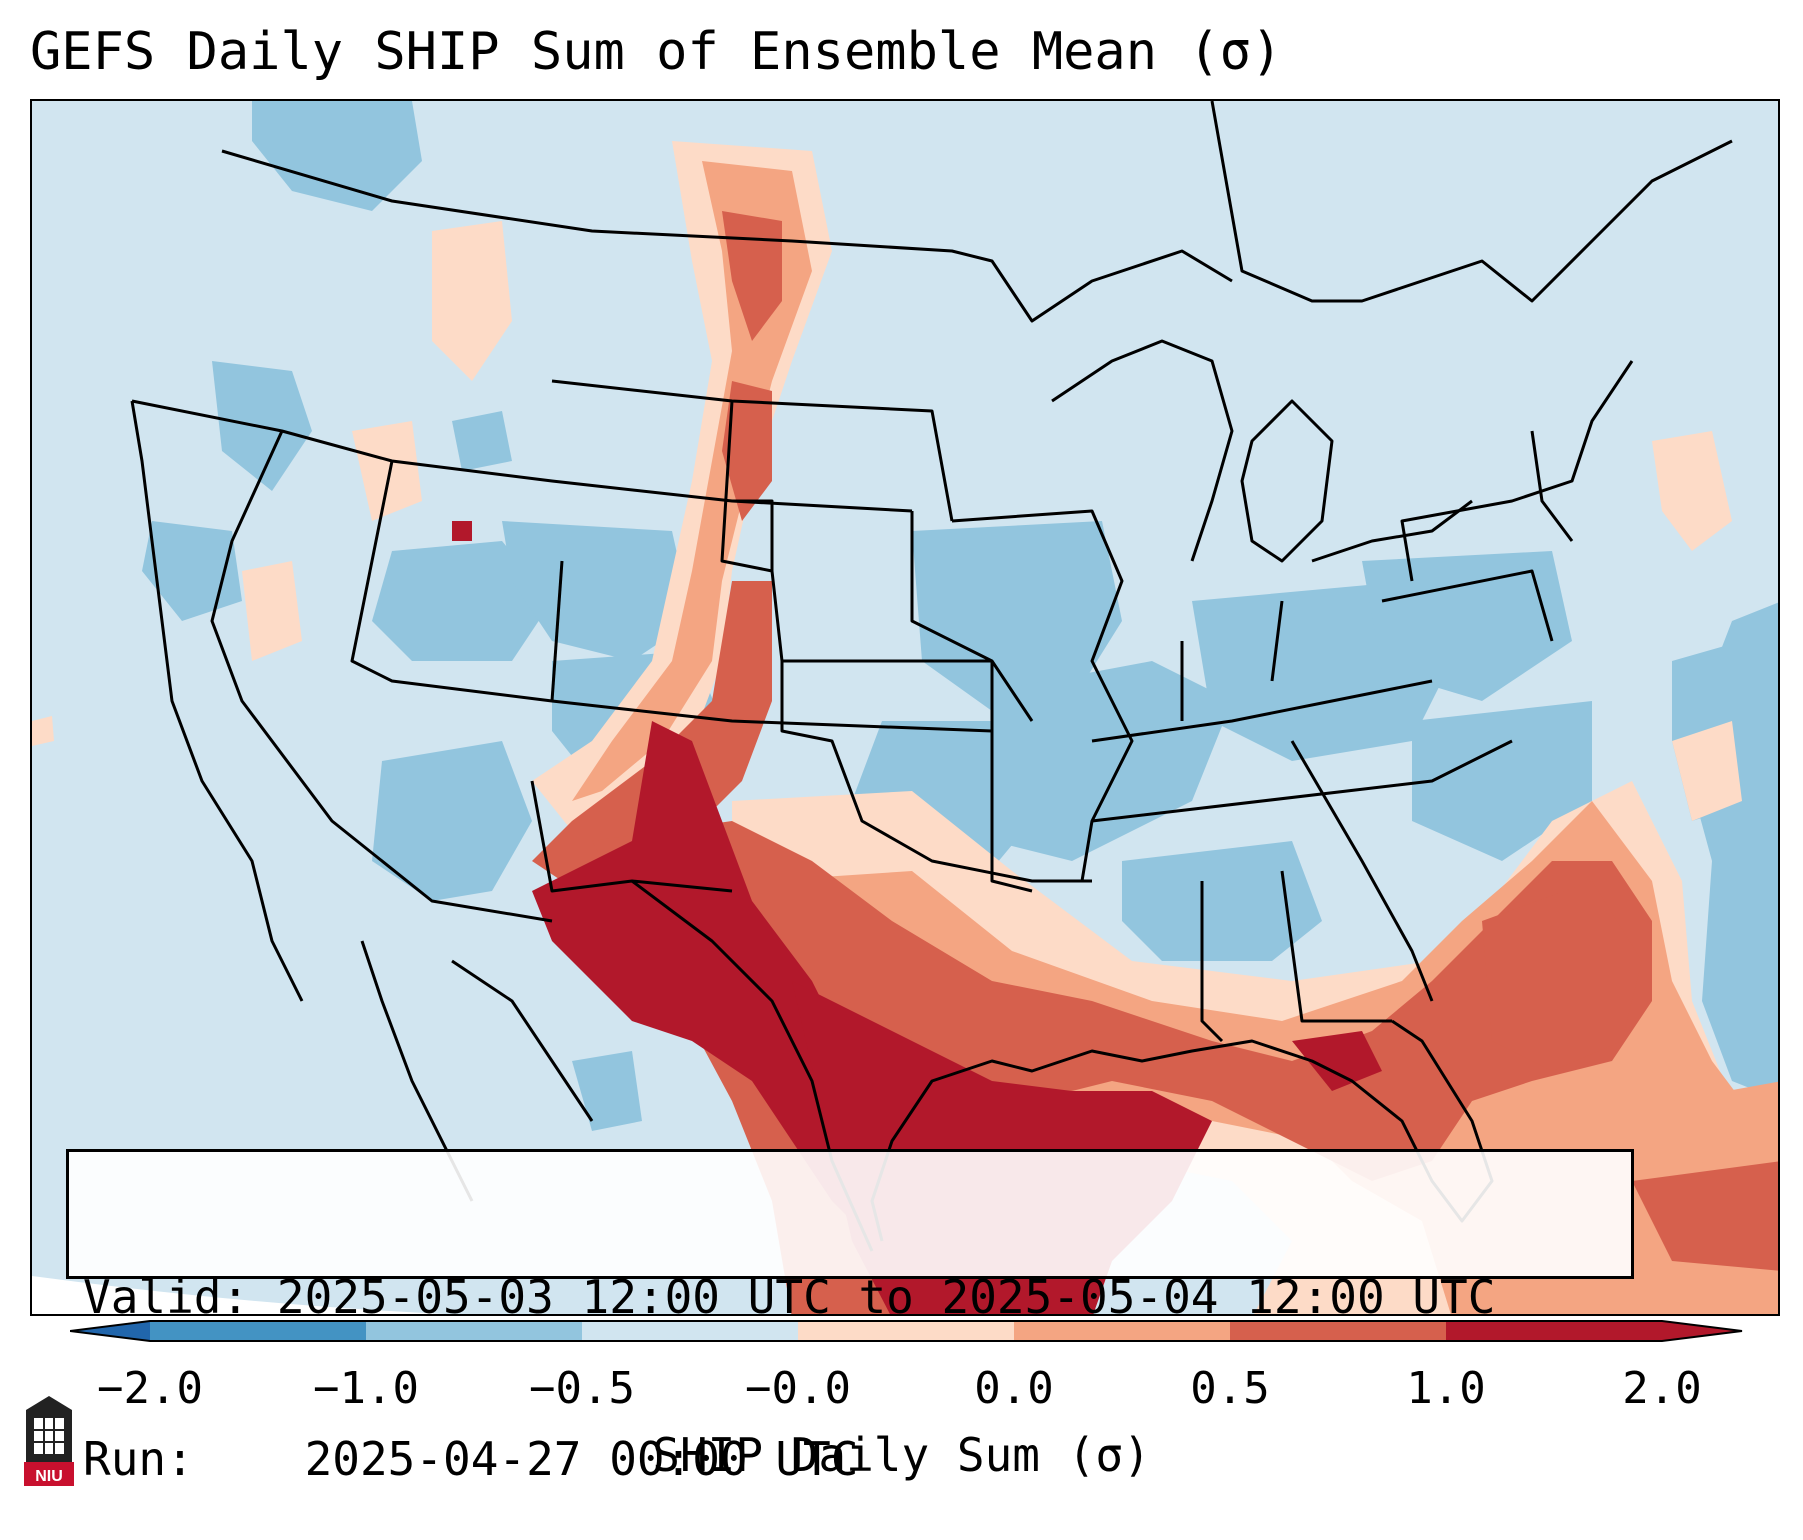 The image size is (1803, 1540). I want to click on run-row: Run: 2025-04-27 00:00 UTC, so click(850, 1459).